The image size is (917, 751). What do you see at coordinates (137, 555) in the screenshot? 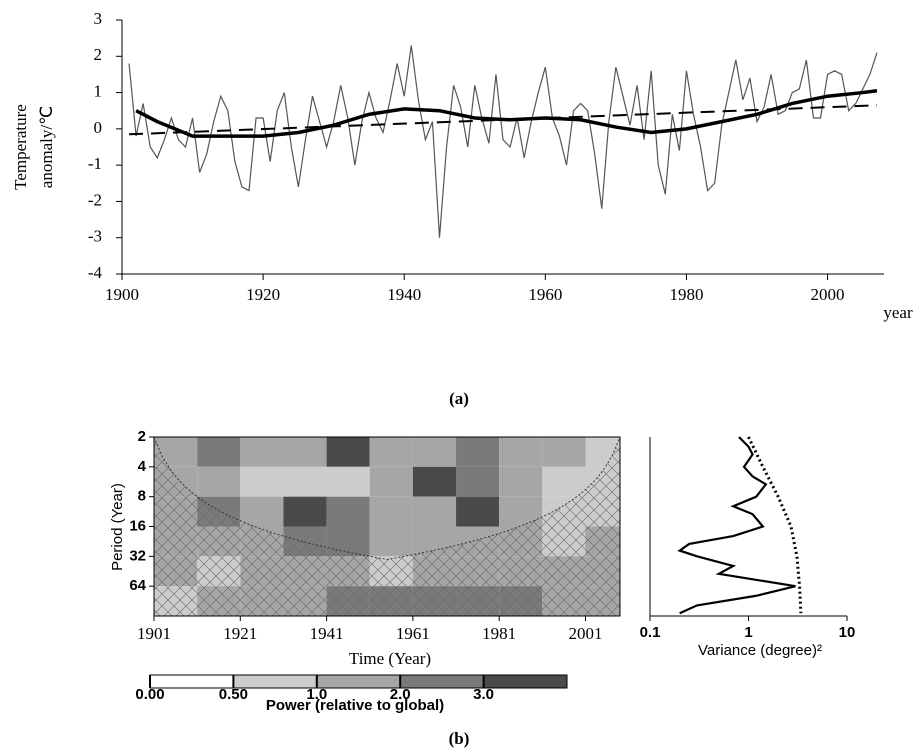
I see `y-tick-label: 32` at bounding box center [137, 555].